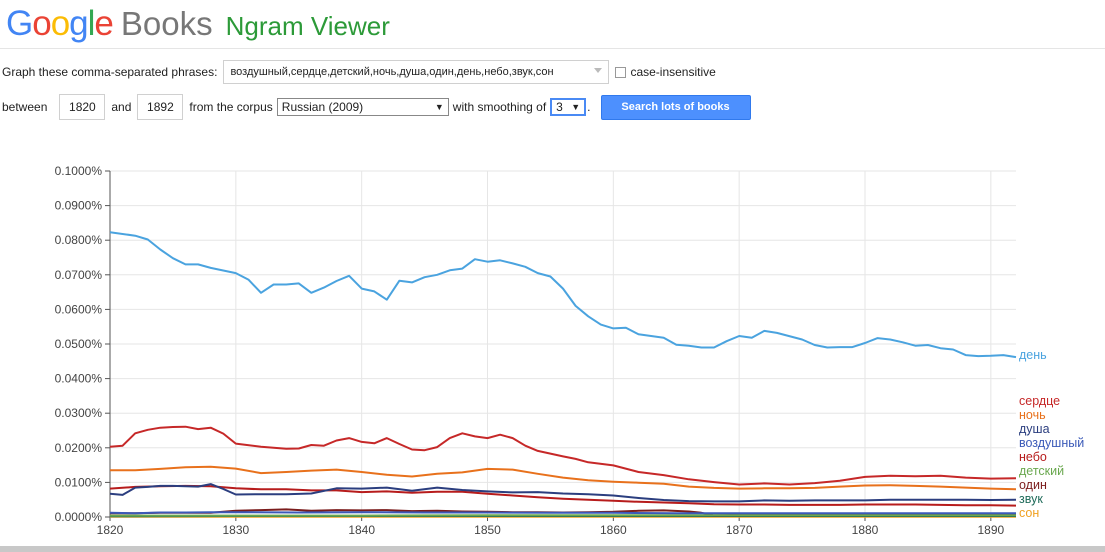  What do you see at coordinates (1039, 401) in the screenshot?
I see `legend-label: сердце` at bounding box center [1039, 401].